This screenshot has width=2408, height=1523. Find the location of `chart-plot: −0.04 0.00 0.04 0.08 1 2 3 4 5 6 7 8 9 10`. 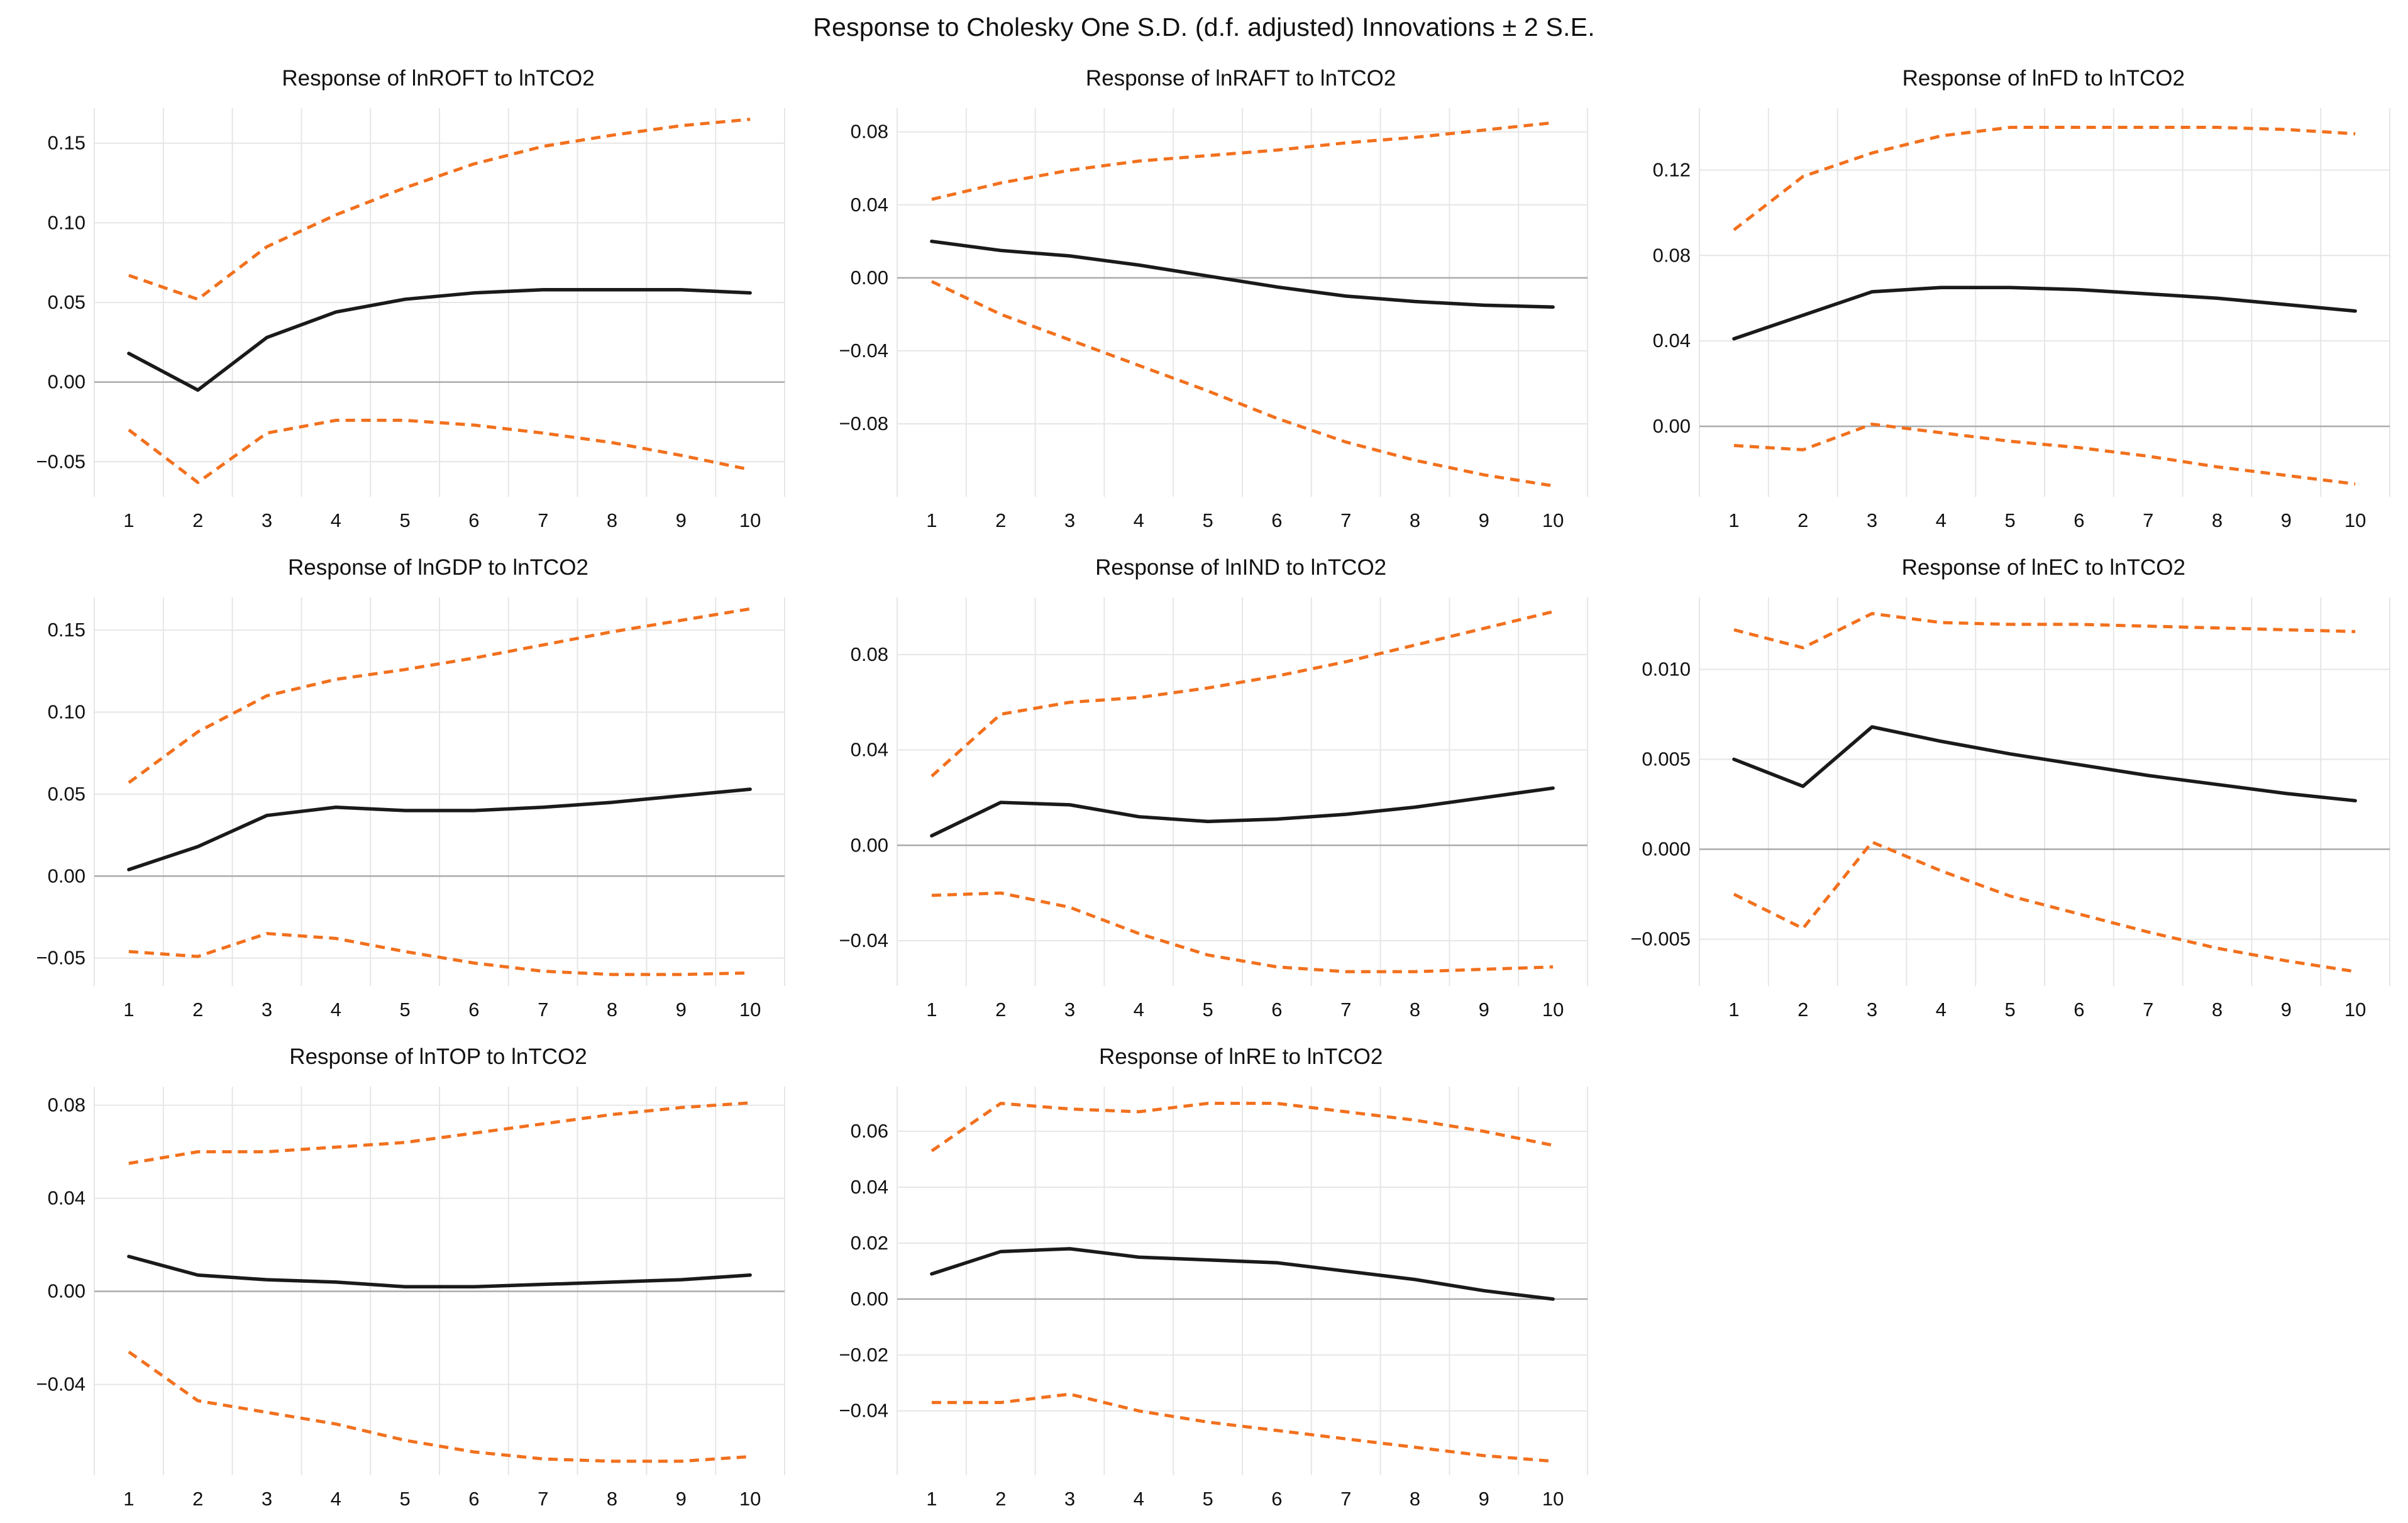

chart-plot: −0.04 0.00 0.04 0.08 1 2 3 4 5 6 7 8 9 10 is located at coordinates (1213, 809).